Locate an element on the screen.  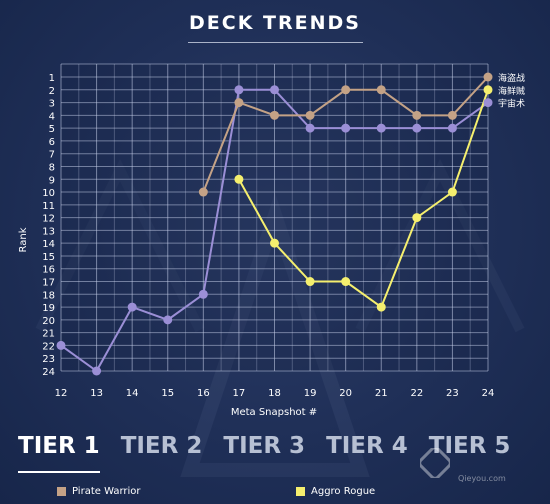
series-end-label: 宇宙术 is located at coordinates (511, 104).